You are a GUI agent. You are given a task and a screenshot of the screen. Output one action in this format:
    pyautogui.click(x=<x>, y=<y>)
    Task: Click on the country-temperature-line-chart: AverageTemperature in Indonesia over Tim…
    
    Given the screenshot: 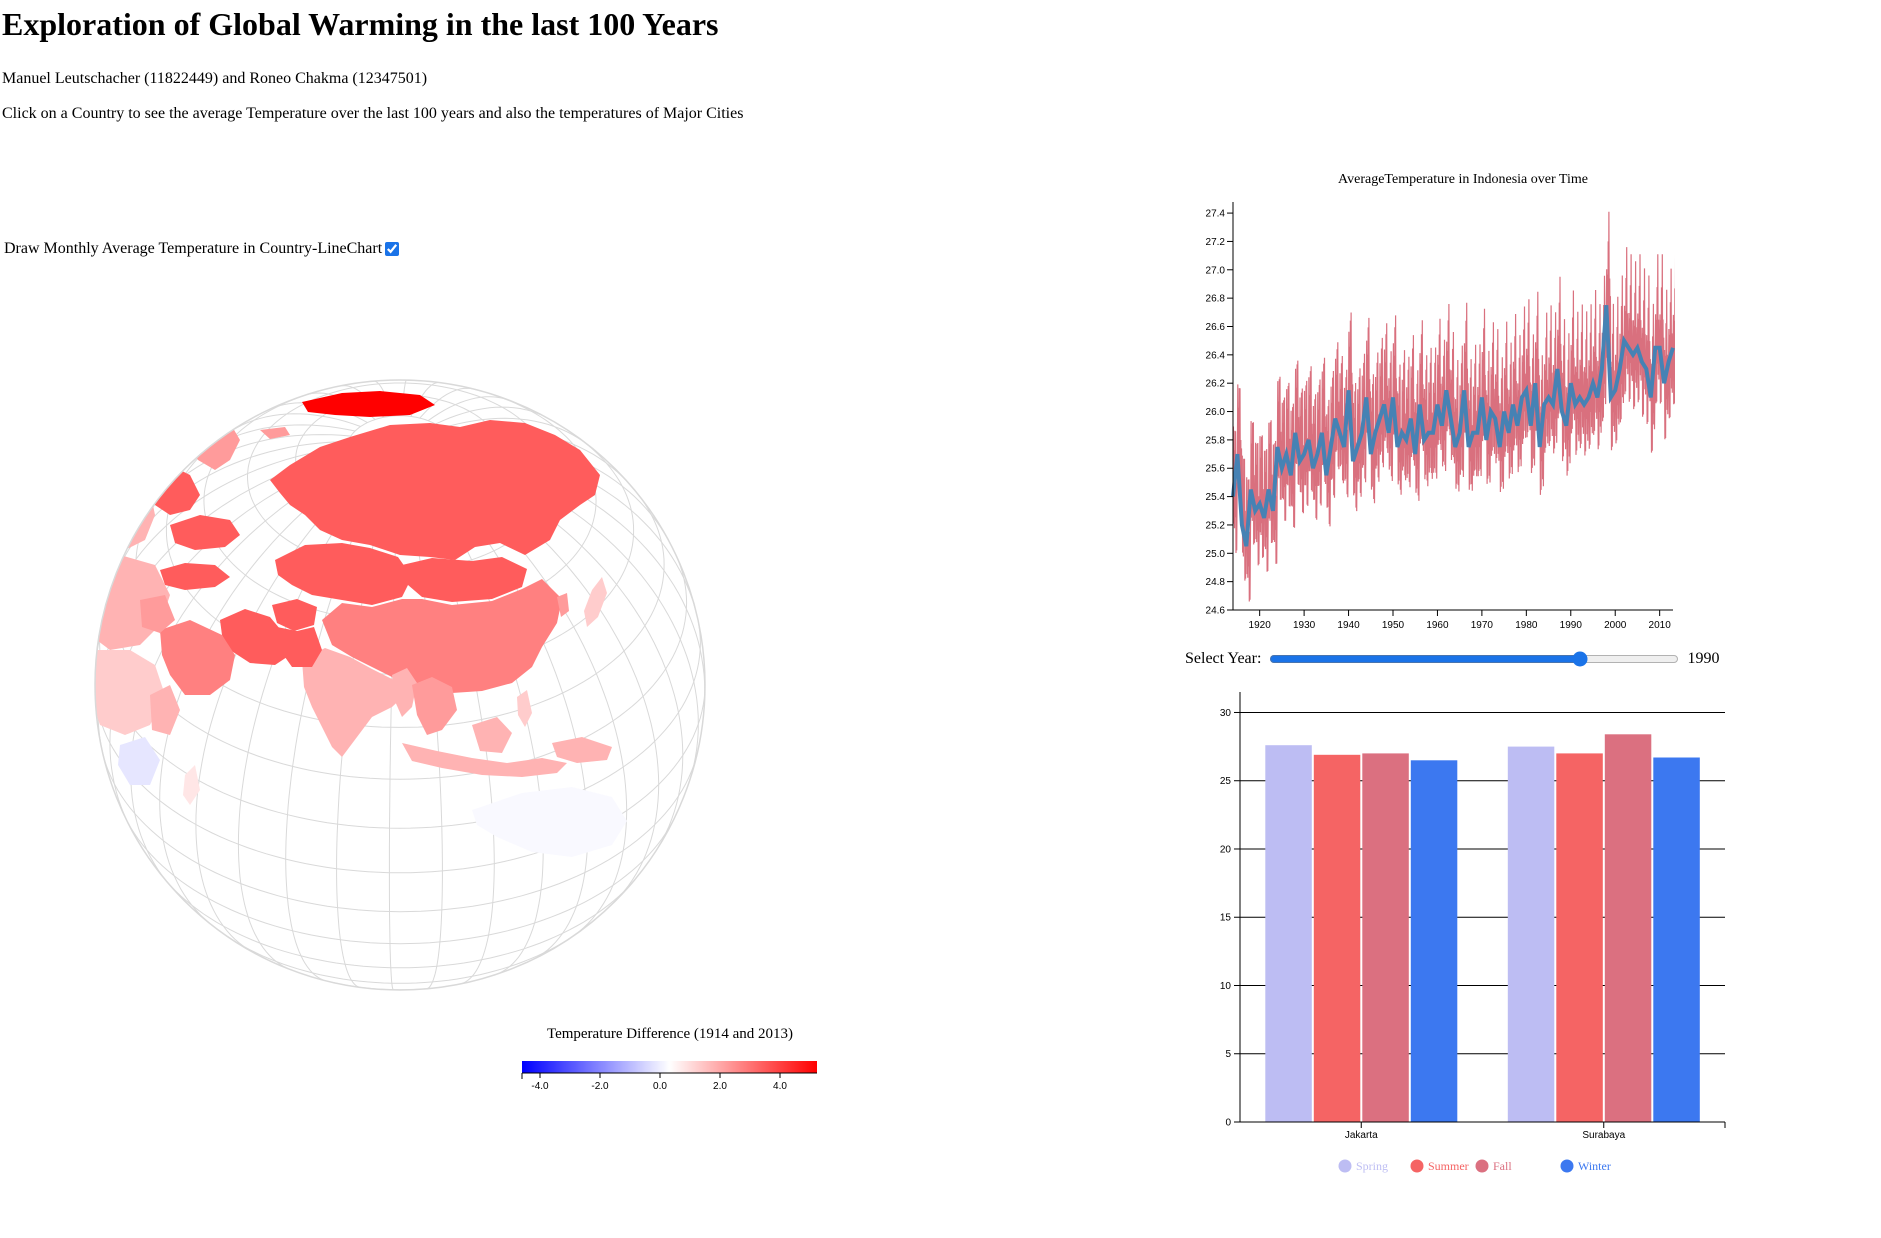 What is the action you would take?
    pyautogui.click(x=1436, y=407)
    